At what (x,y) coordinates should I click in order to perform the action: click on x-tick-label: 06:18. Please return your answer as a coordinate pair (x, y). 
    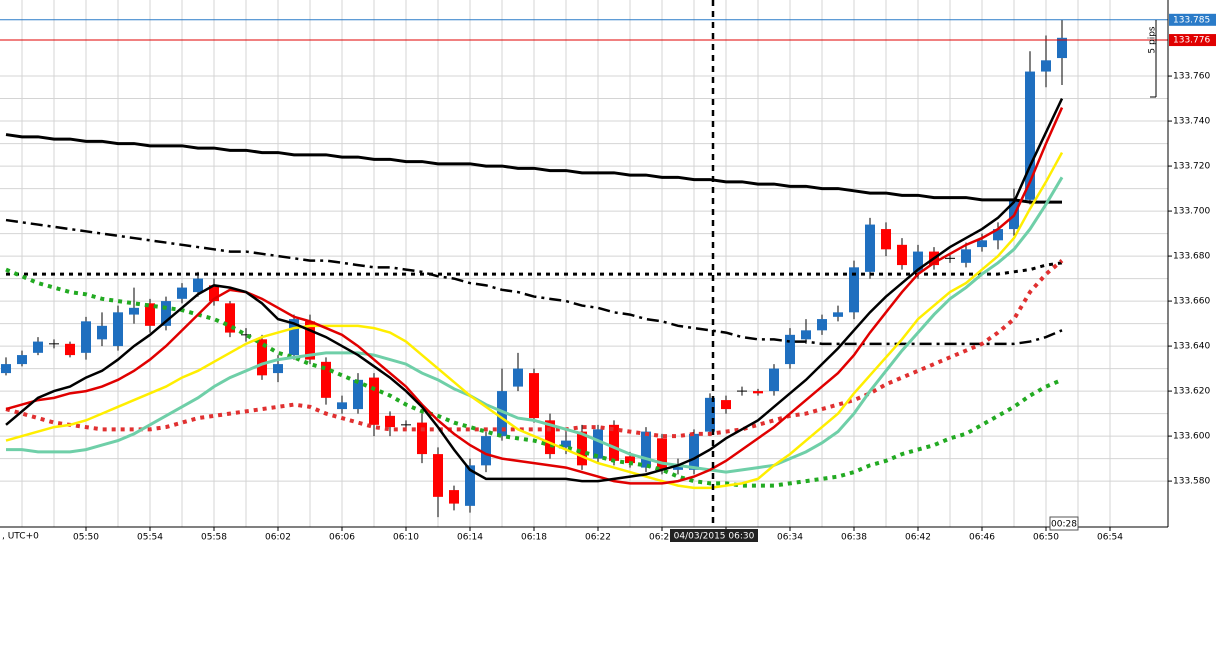
    Looking at the image, I should click on (534, 538).